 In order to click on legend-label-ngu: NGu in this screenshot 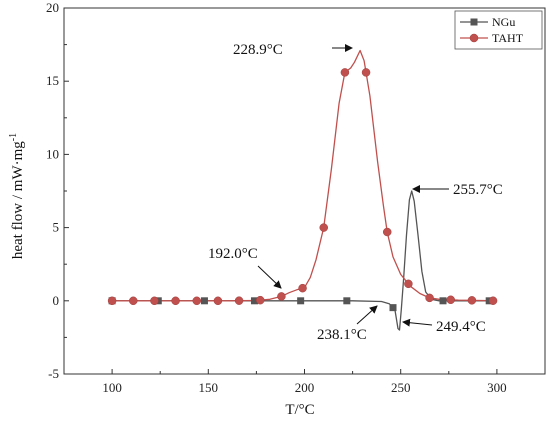, I will do `click(503, 22)`.